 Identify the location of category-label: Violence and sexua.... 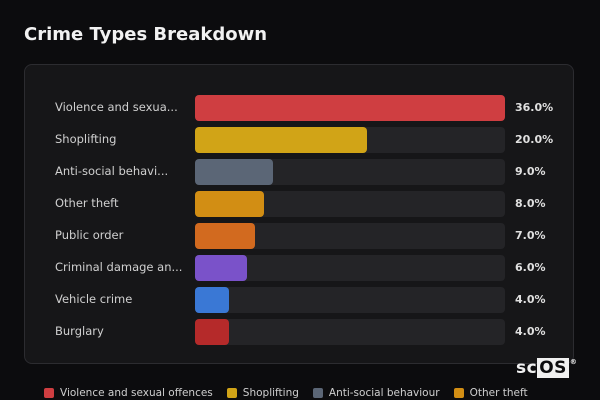
(116, 107).